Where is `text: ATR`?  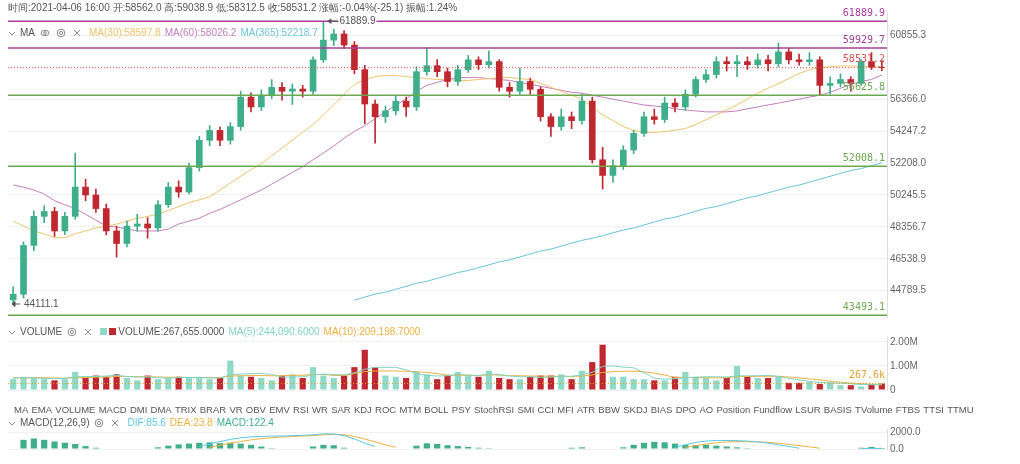
text: ATR is located at coordinates (586, 409).